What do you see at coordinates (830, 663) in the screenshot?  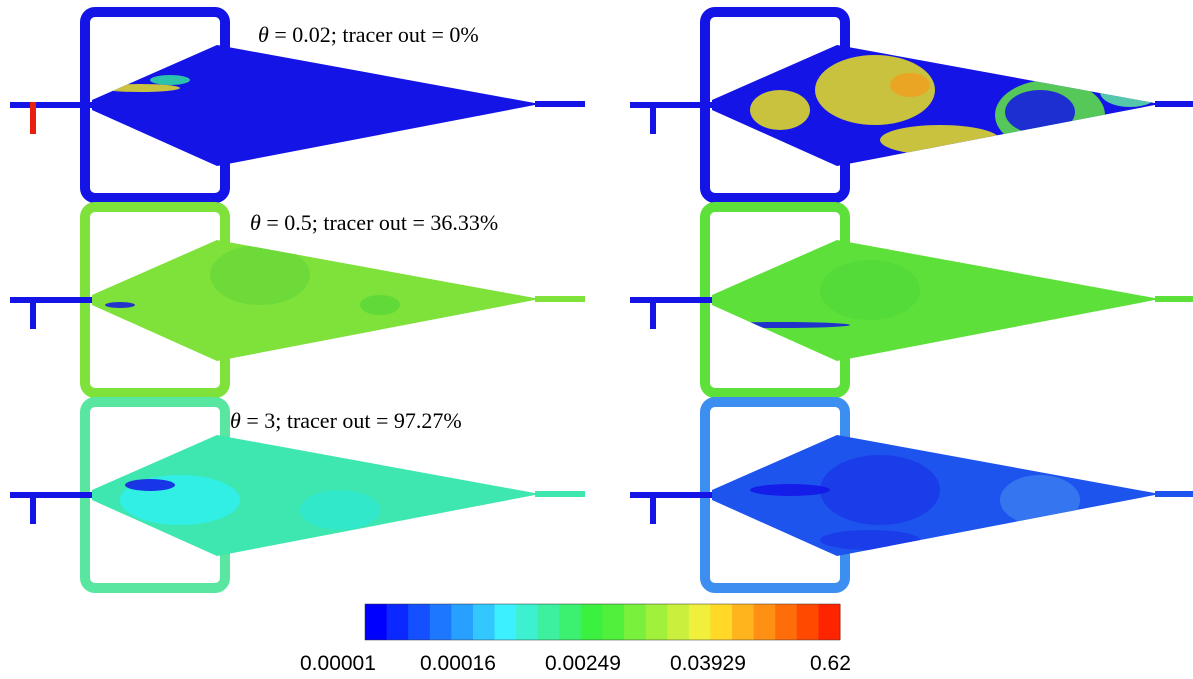 I see `colorbar-label: 0.62` at bounding box center [830, 663].